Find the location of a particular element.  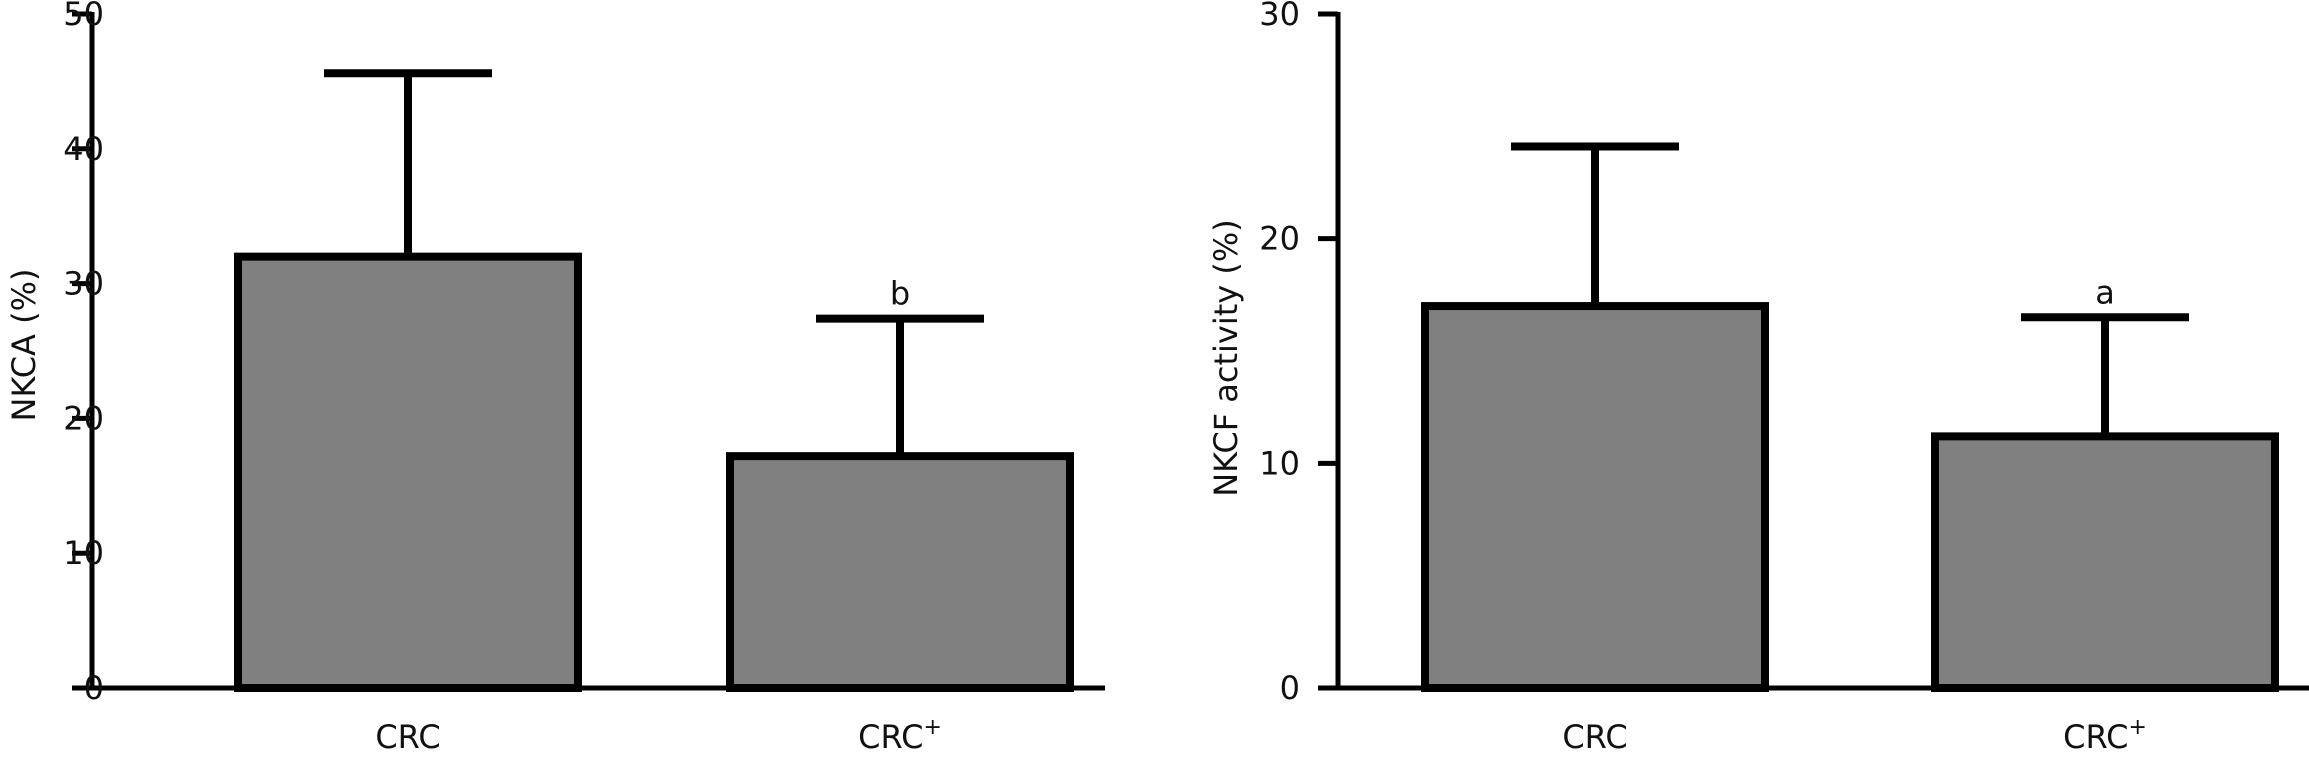

y-axis-title: NKCF activity (%) is located at coordinates (1226, 358).